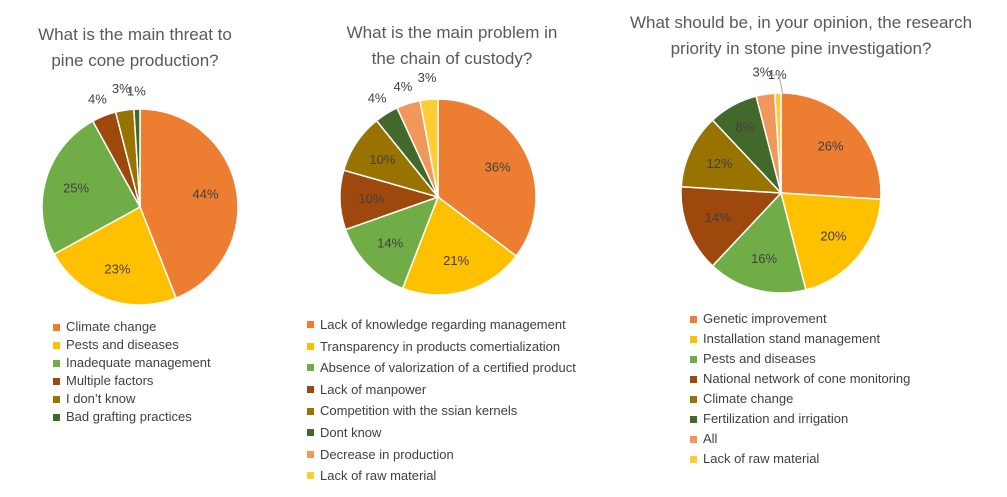 The width and height of the screenshot is (1007, 497). What do you see at coordinates (441, 433) in the screenshot?
I see `legend-item: Dont know` at bounding box center [441, 433].